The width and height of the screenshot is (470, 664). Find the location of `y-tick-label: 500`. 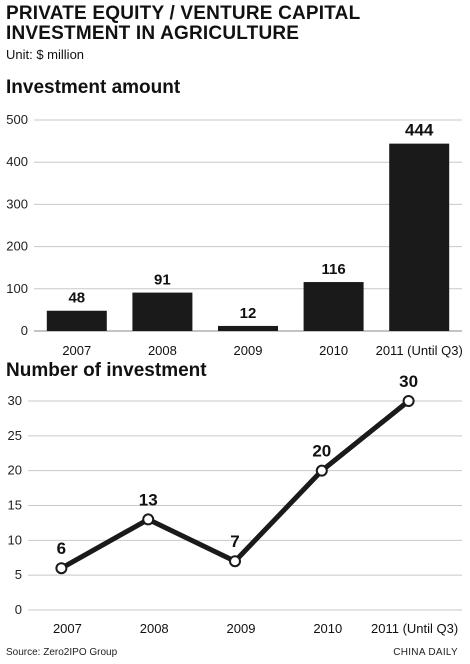

y-tick-label: 500 is located at coordinates (17, 119).